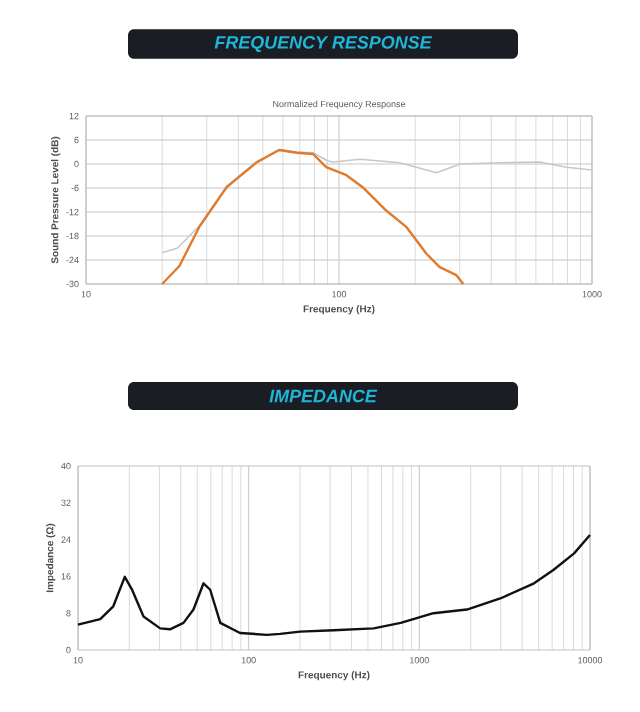 Image resolution: width=640 pixels, height=712 pixels. I want to click on chart-title: FREQUENCY RESPONSE, so click(323, 44).